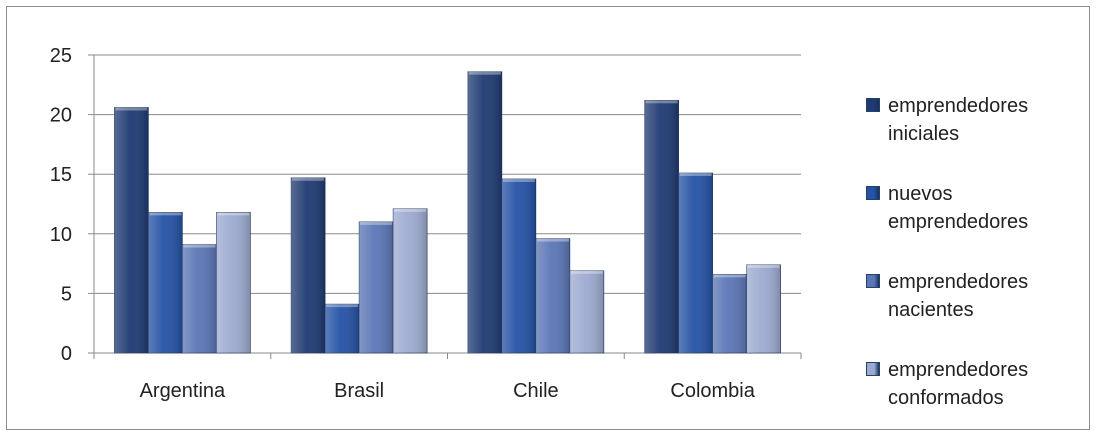 This screenshot has width=1098, height=444. I want to click on y-tick-label: 0, so click(66, 354).